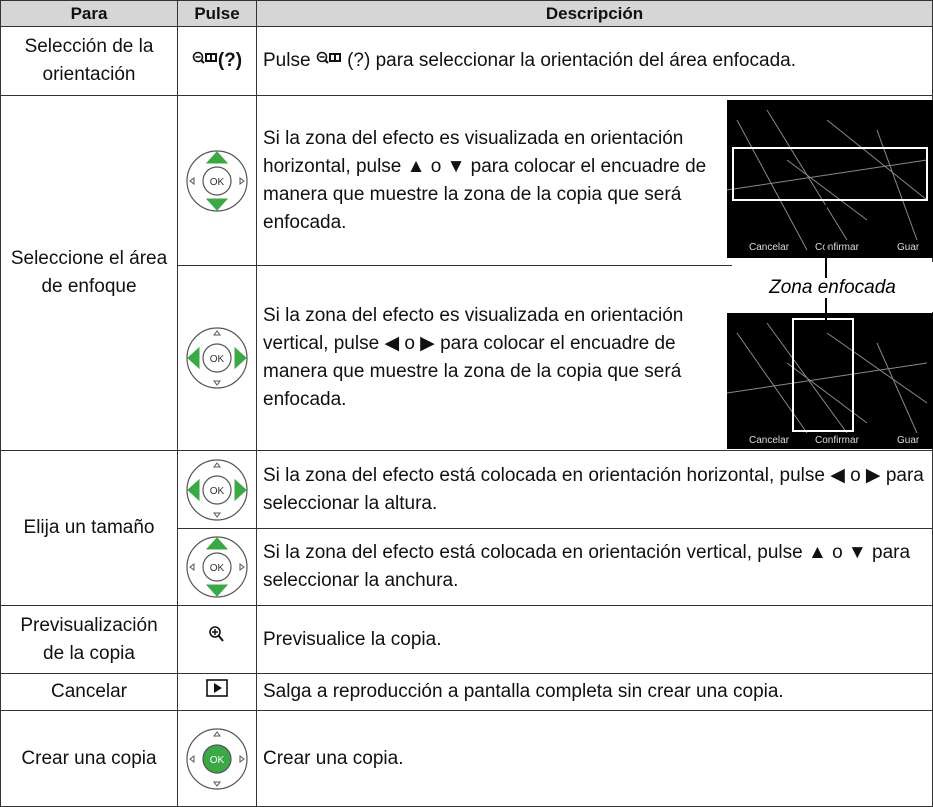 The height and width of the screenshot is (807, 933). Describe the element at coordinates (89, 273) in the screenshot. I see `para: Seleccione el área de enfoque` at that location.